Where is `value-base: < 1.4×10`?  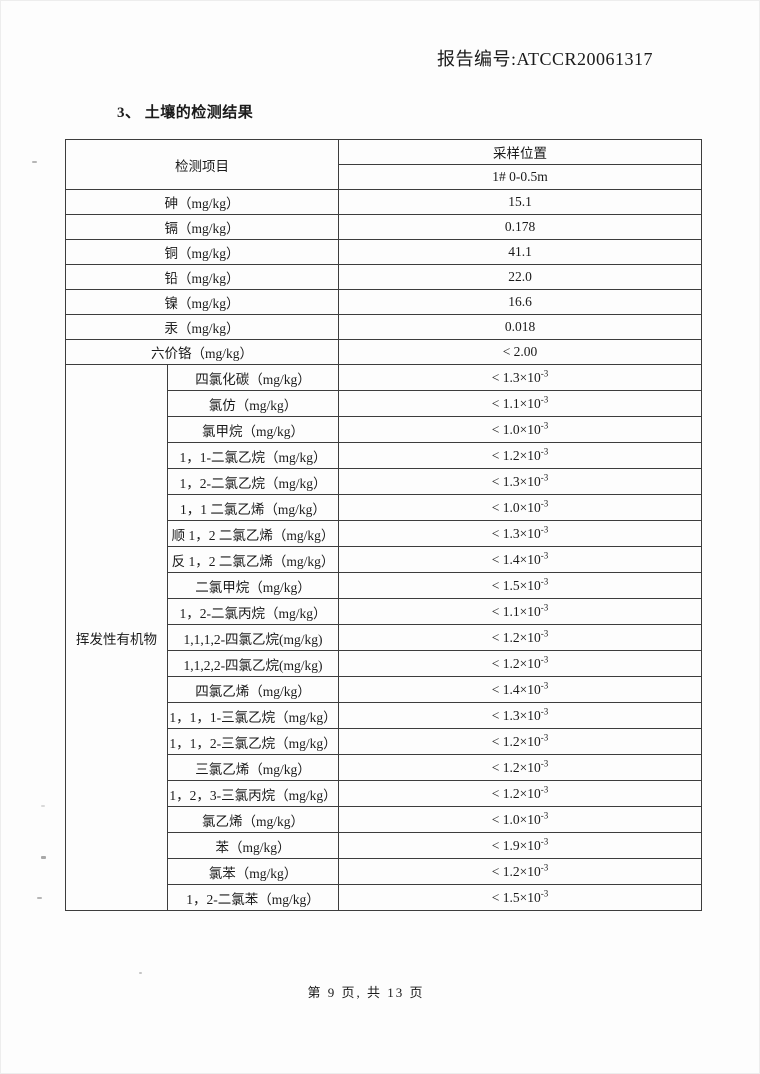 value-base: < 1.4×10 is located at coordinates (516, 689).